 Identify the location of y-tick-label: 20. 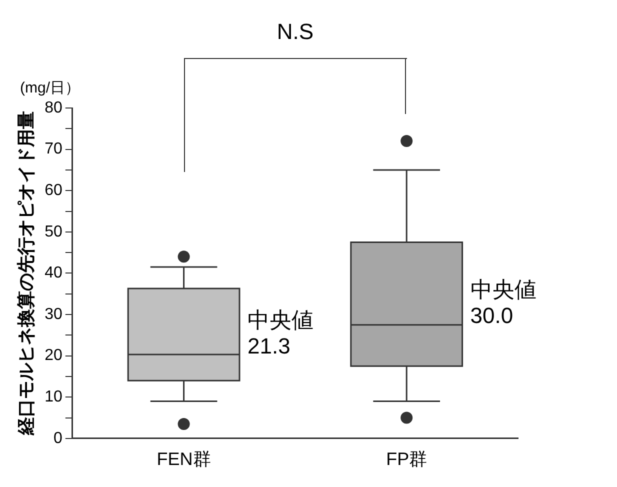
(53, 355).